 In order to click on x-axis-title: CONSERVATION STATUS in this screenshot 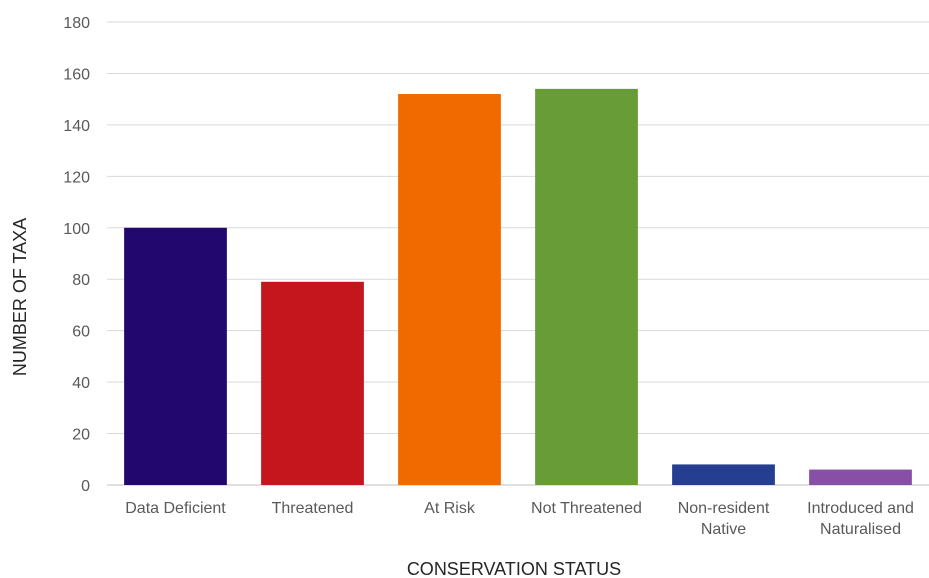, I will do `click(514, 568)`.